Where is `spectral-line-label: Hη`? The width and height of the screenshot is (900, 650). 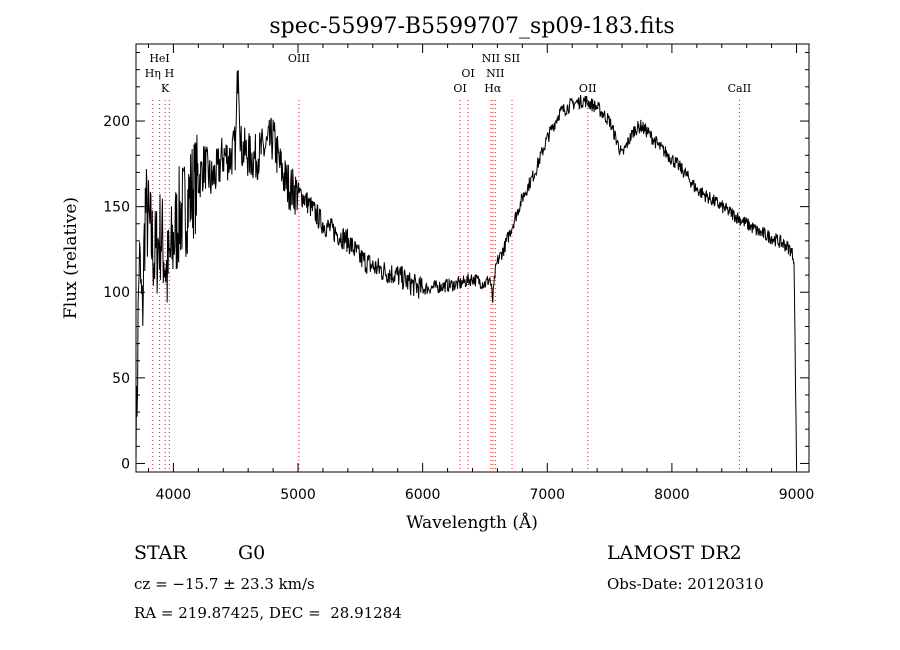 spectral-line-label: Hη is located at coordinates (153, 73).